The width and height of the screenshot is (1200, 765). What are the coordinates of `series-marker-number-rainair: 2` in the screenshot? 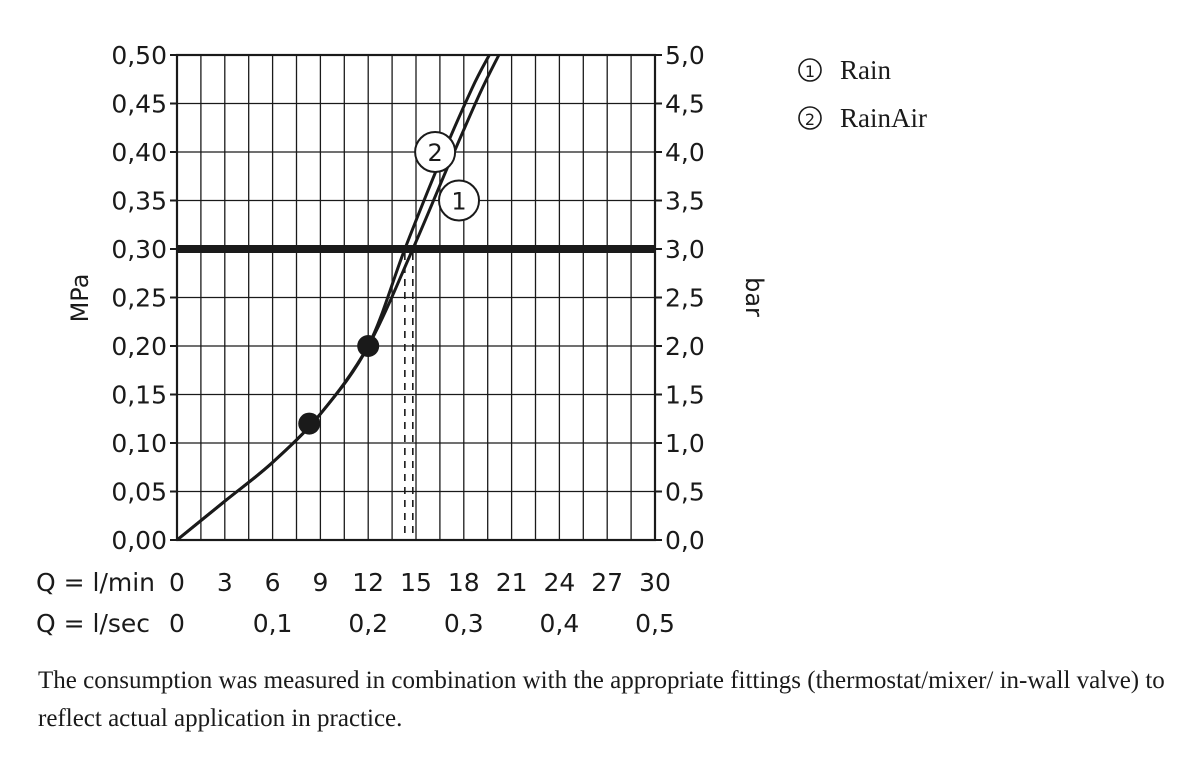 It's located at (434, 153).